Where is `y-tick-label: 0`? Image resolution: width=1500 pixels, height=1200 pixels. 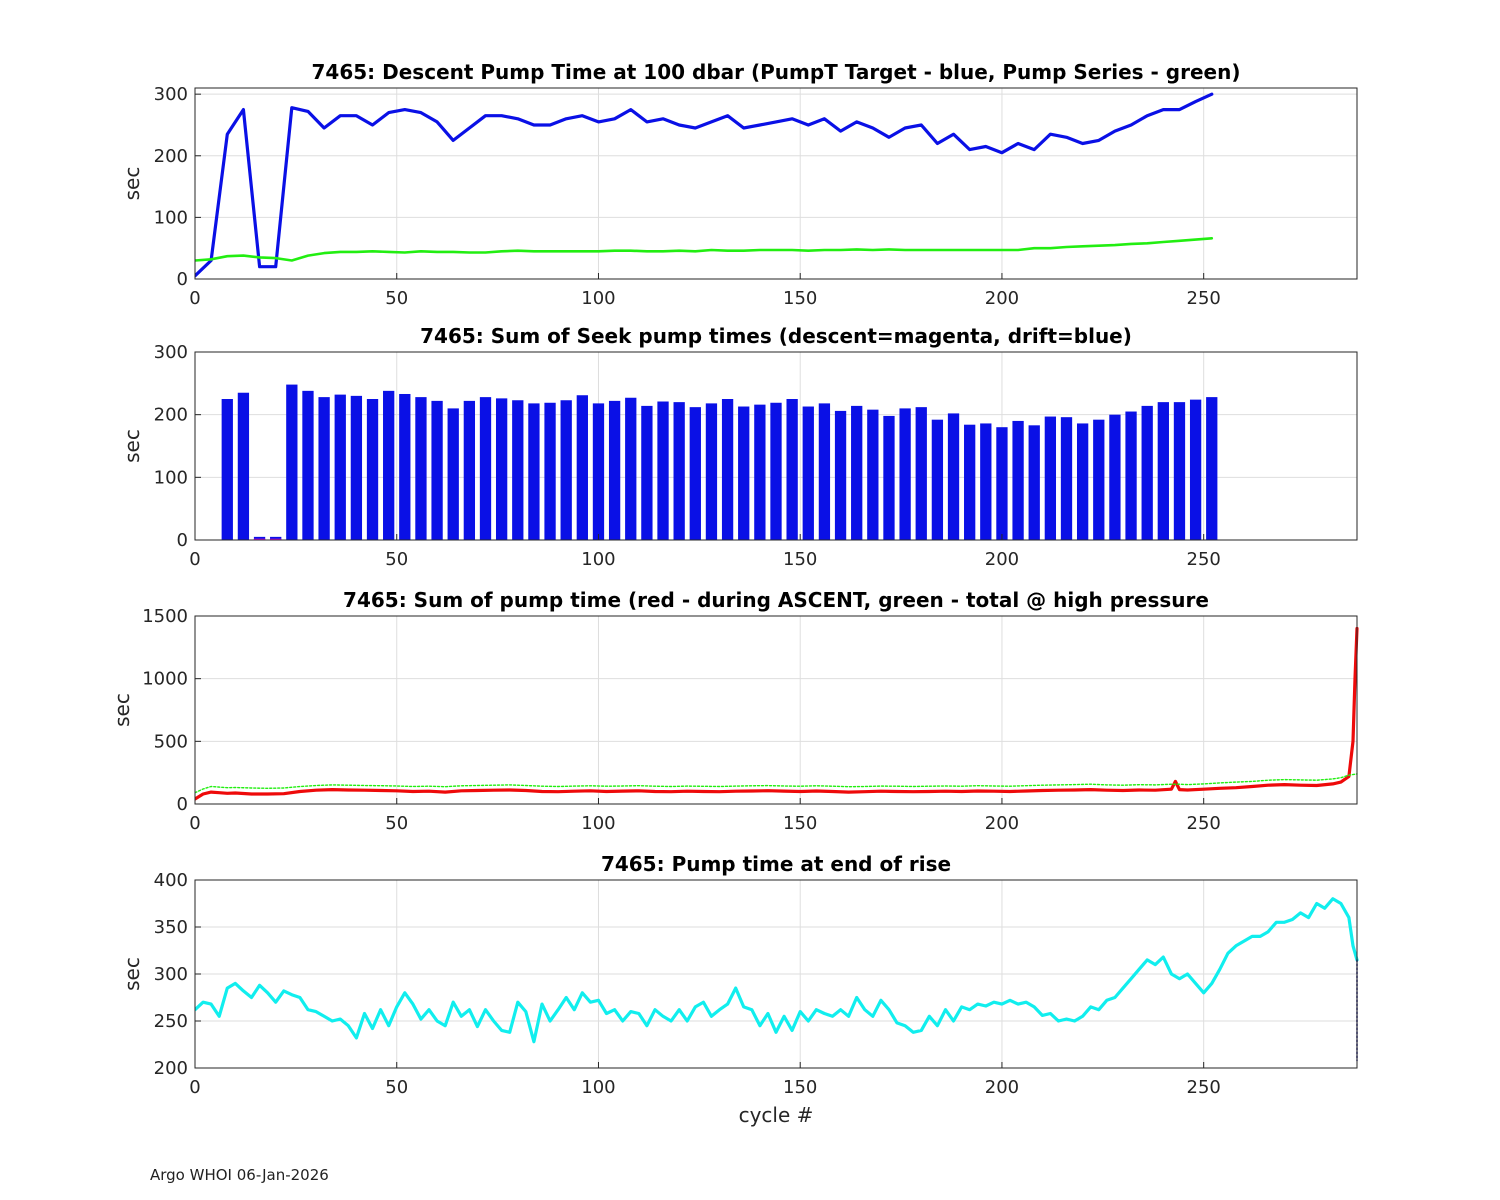
y-tick-label: 0 is located at coordinates (182, 279).